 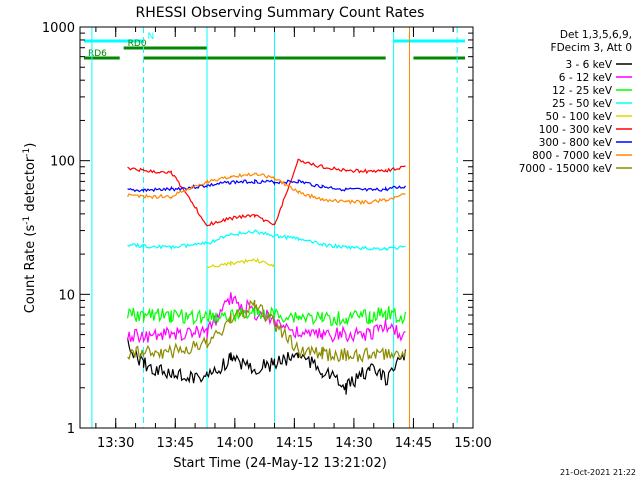 I want to click on x-tick-label: 14:45, so click(x=413, y=443).